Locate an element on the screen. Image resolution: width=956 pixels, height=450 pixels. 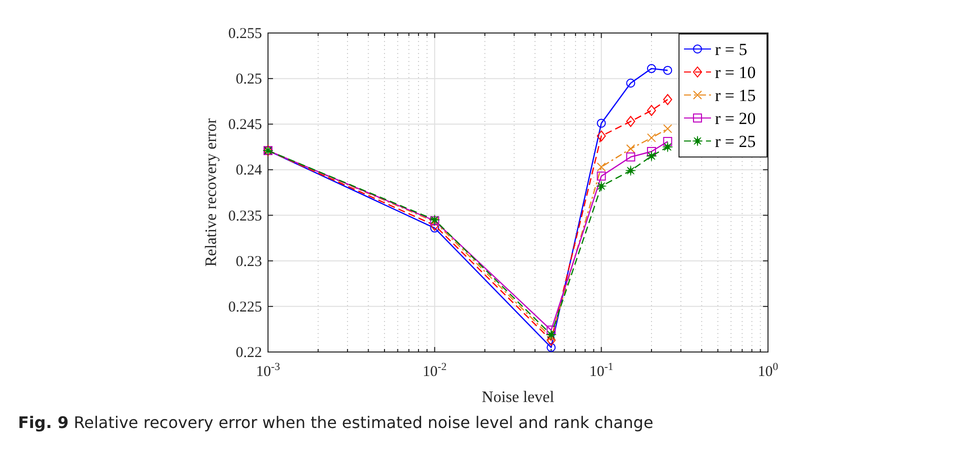
x-tick-label: 10$^{-1}$ is located at coordinates (601, 370).